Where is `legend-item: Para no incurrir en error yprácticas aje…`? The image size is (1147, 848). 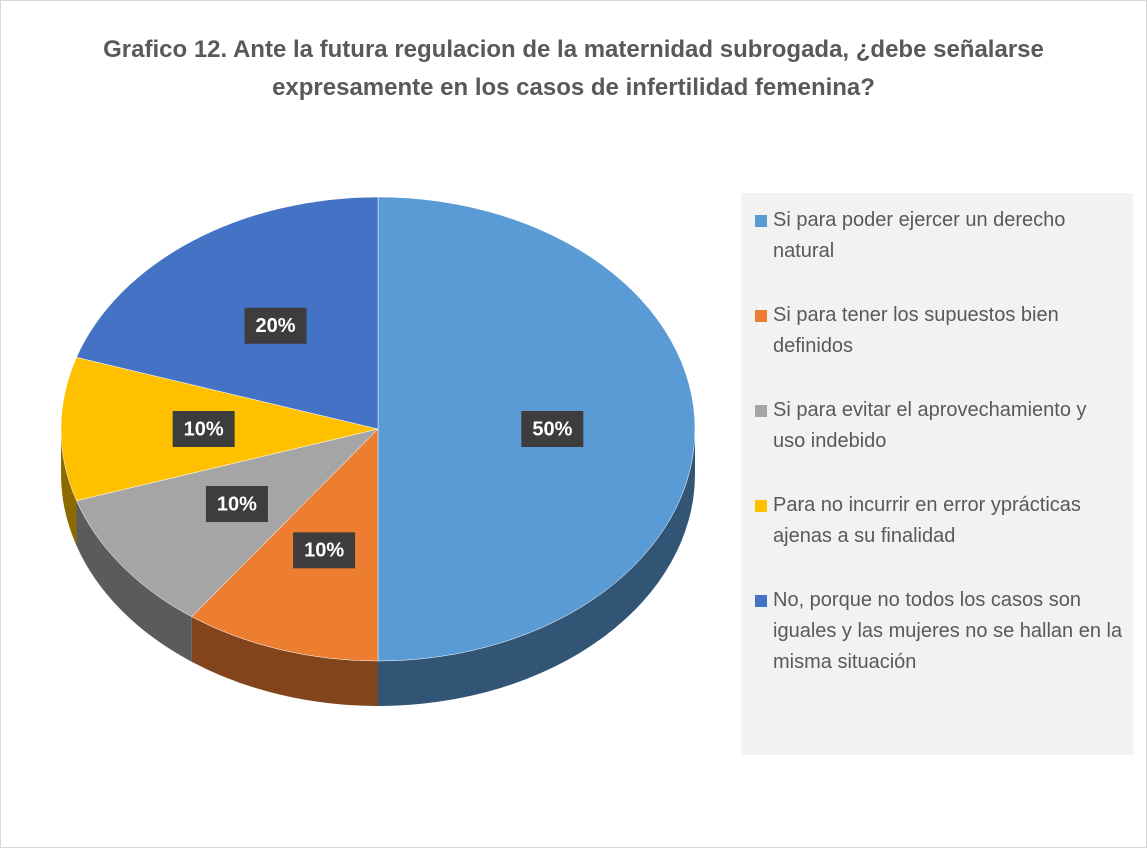
legend-item: Para no incurrir en error yprácticas aje… is located at coordinates (939, 521).